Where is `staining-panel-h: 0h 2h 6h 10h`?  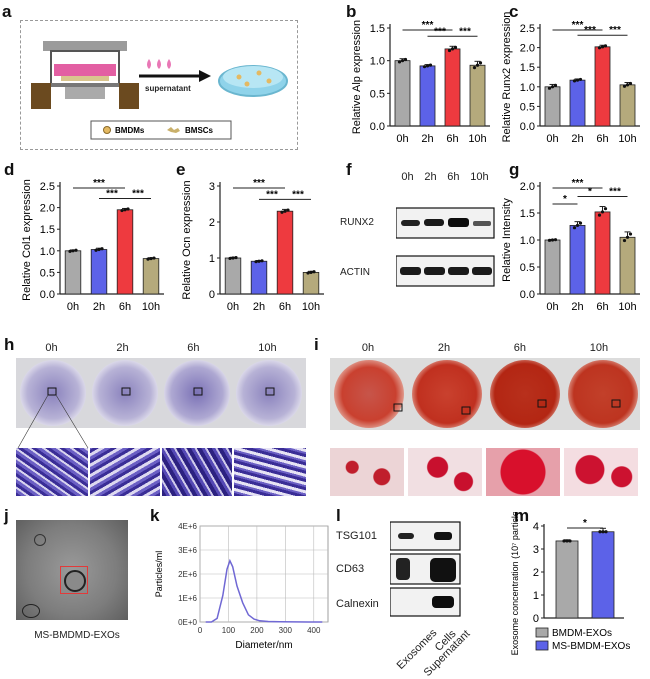
staining-panel-h: 0h 2h 6h 10h is located at coordinates (161, 418).